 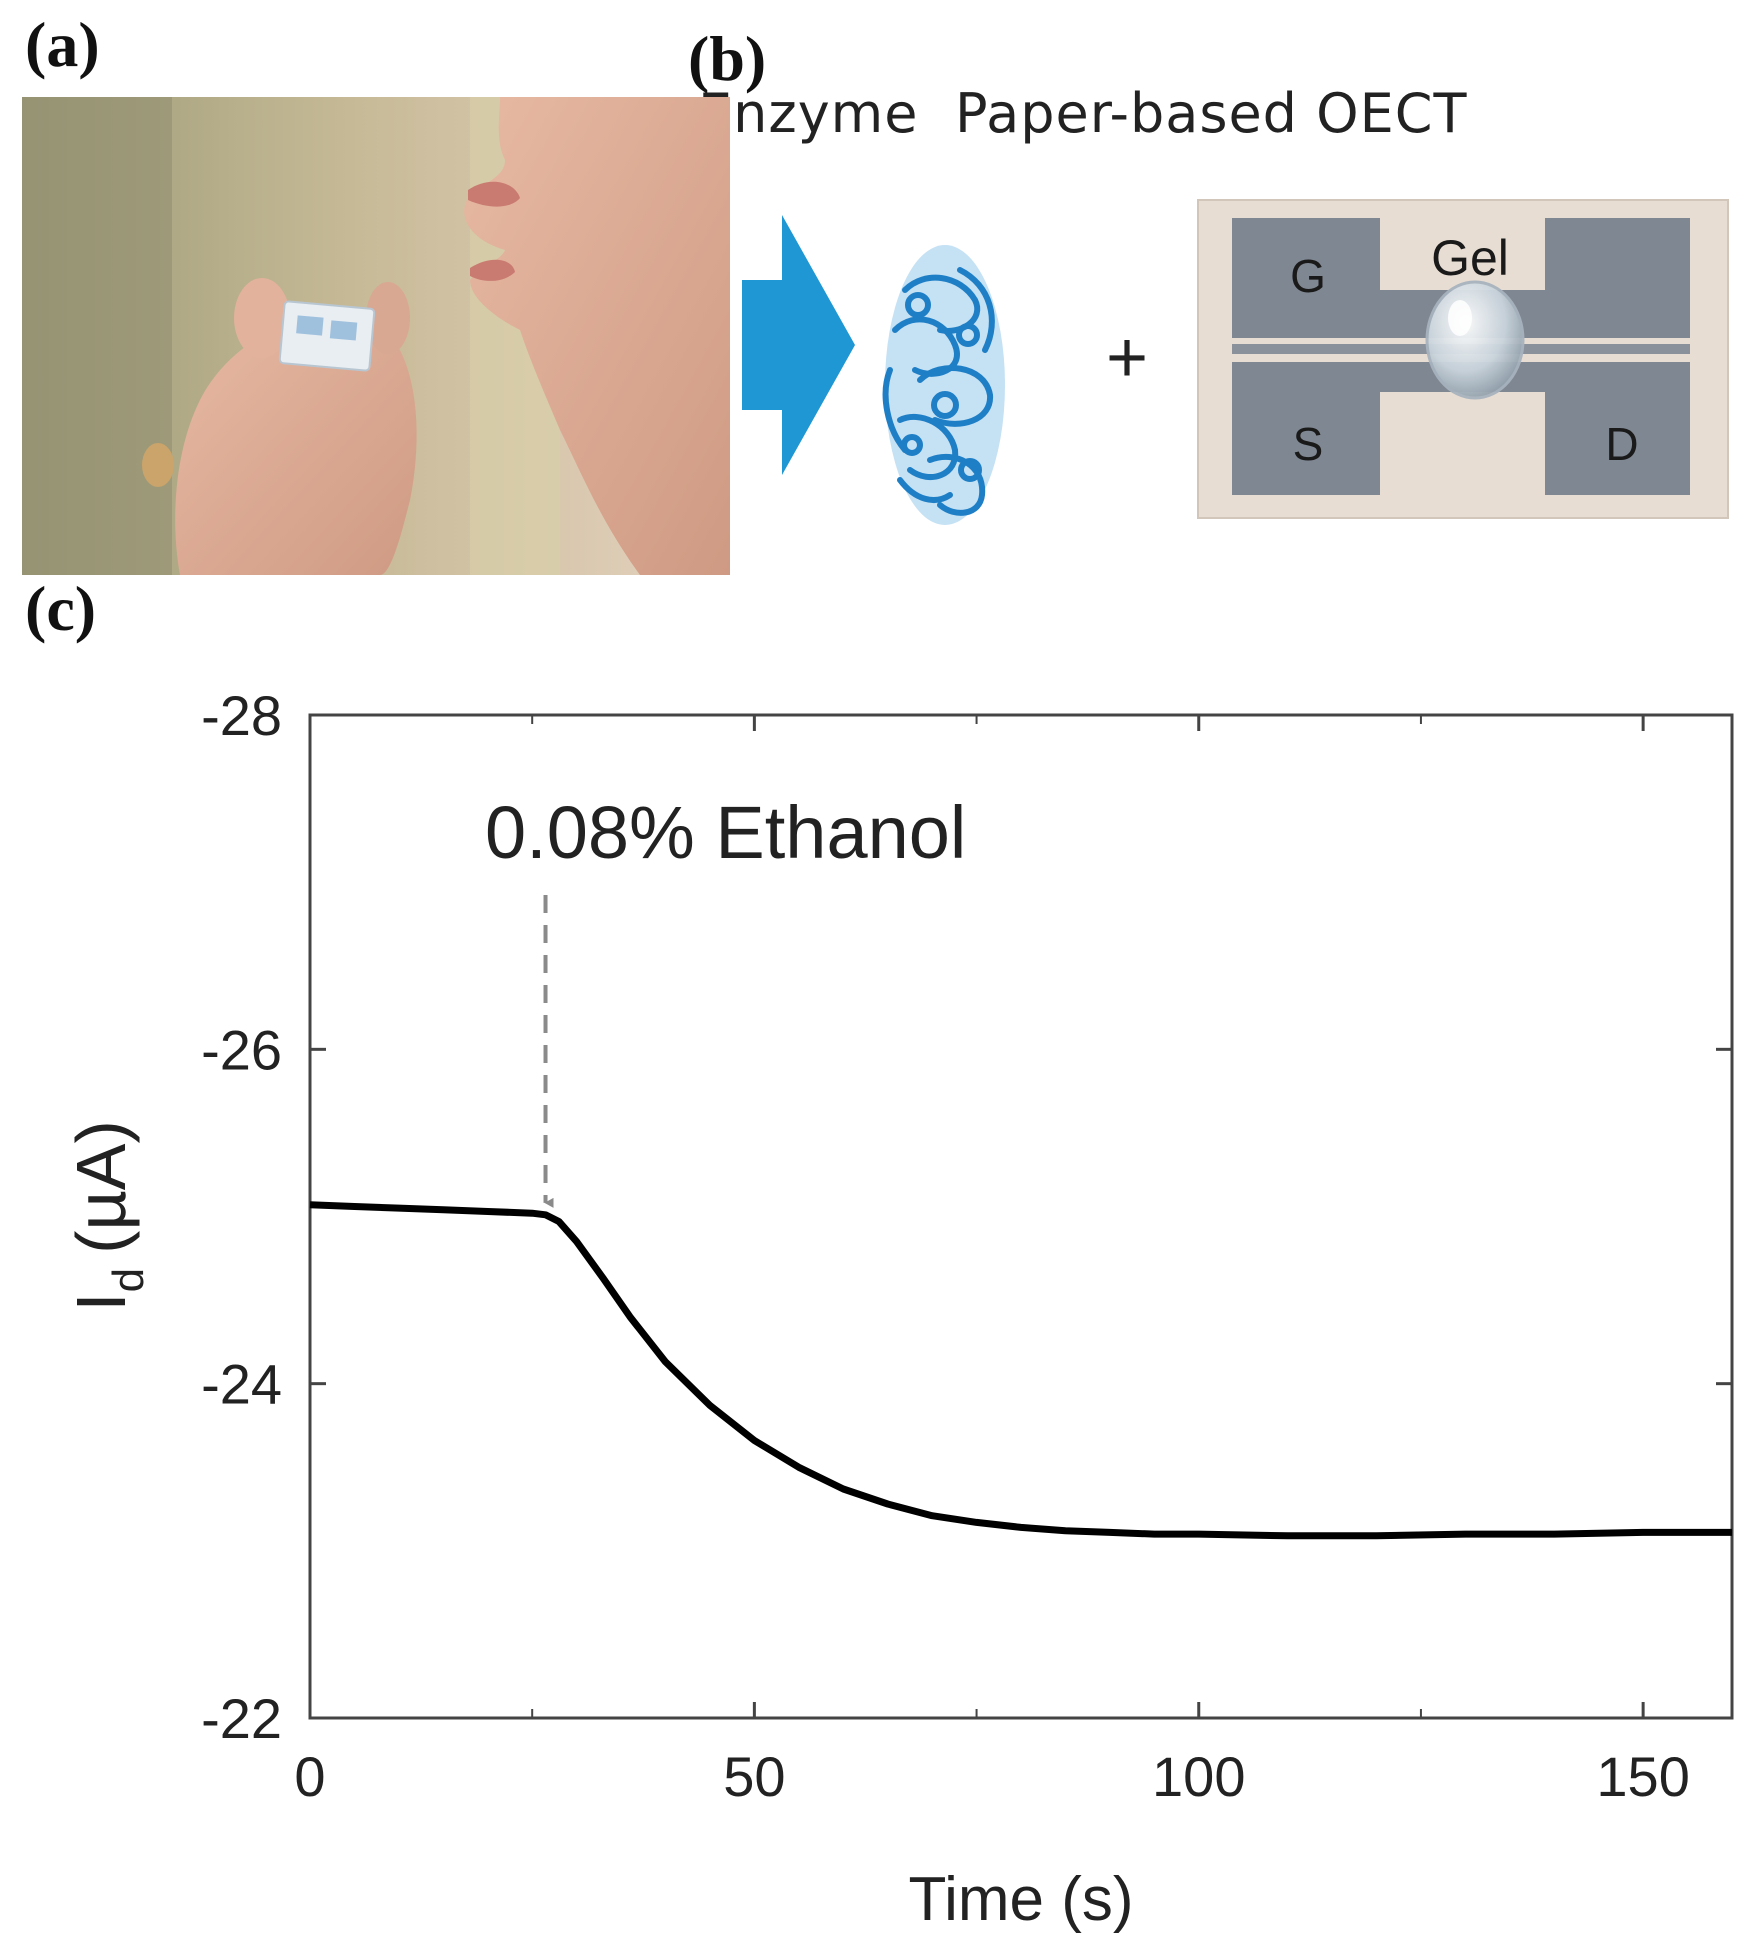 I want to click on breath-test-photo, so click(x=376, y=336).